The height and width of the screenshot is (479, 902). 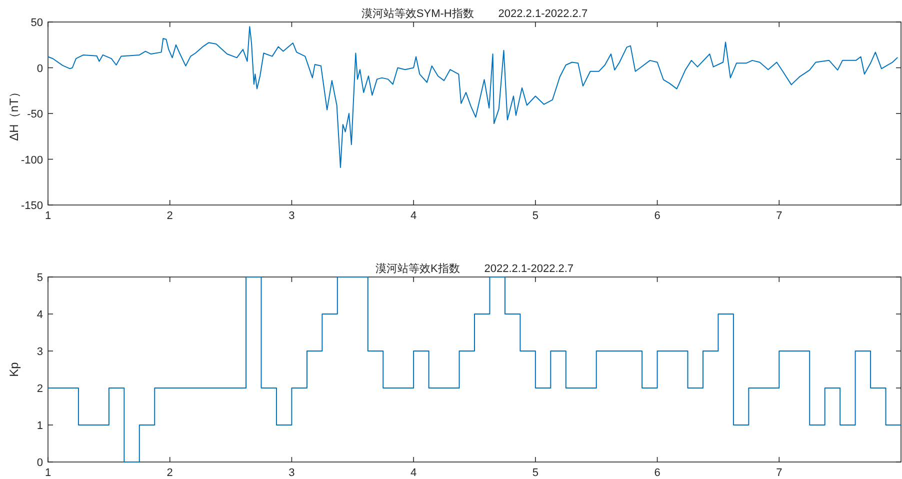 What do you see at coordinates (14, 113) in the screenshot?
I see `y-axis-title: ΔH（nT）` at bounding box center [14, 113].